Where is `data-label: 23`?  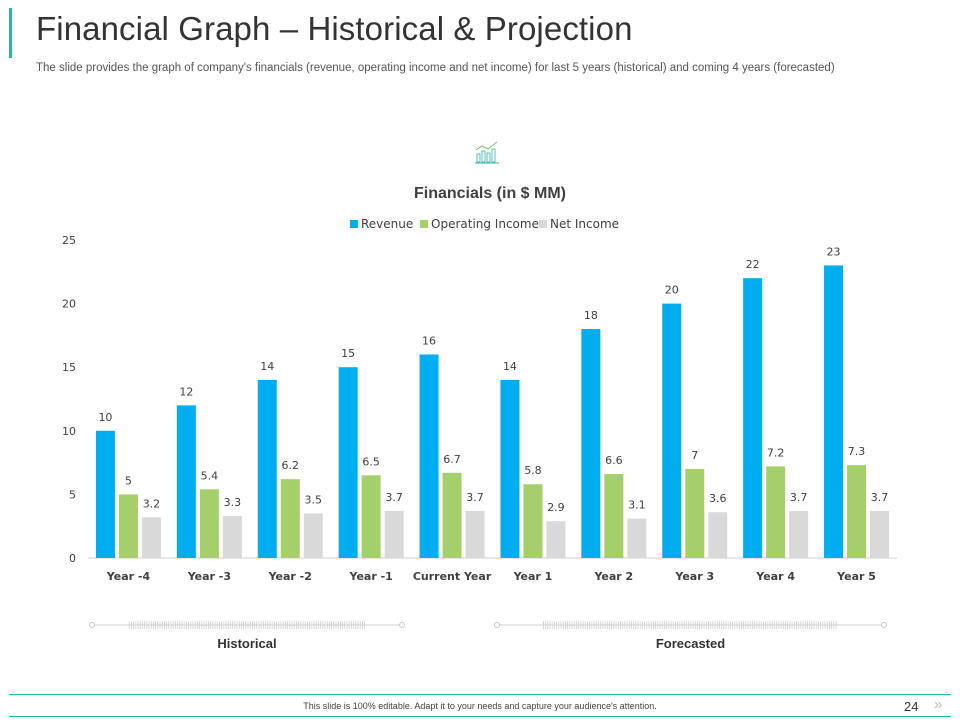 data-label: 23 is located at coordinates (834, 251).